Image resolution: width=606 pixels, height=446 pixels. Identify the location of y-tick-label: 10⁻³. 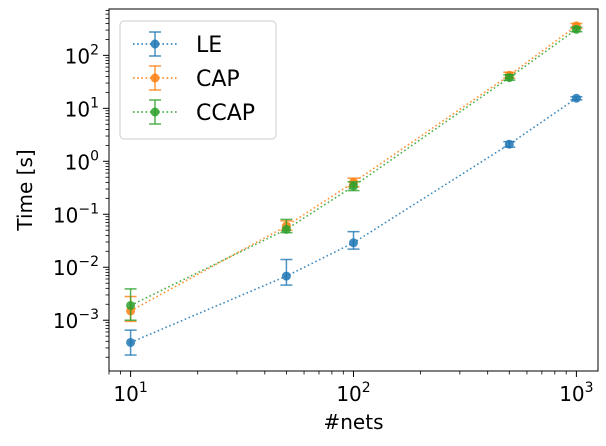
(76, 320).